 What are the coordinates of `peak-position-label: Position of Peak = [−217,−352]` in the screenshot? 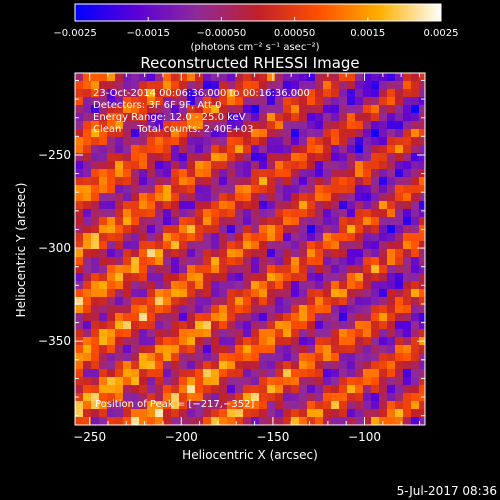 It's located at (174, 404).